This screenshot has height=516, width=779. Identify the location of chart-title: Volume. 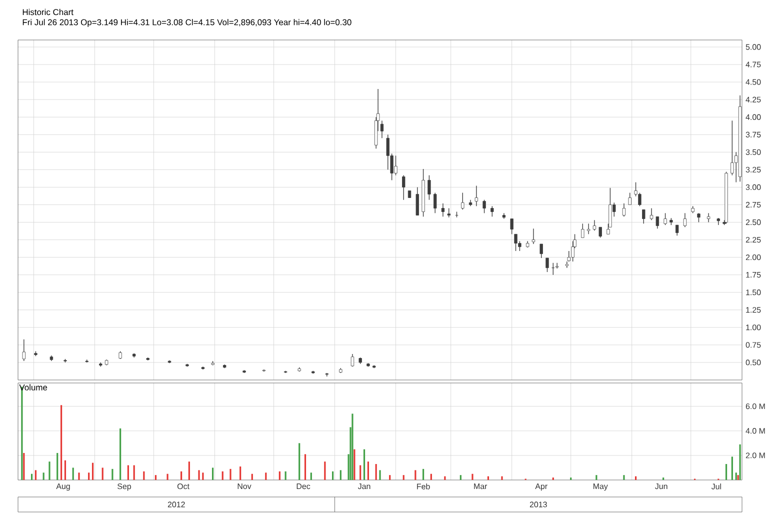
(33, 387).